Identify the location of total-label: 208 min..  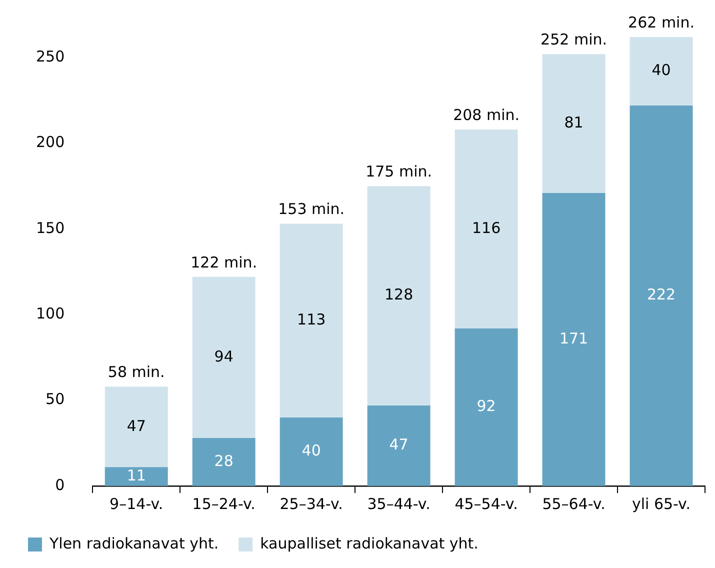
(486, 115).